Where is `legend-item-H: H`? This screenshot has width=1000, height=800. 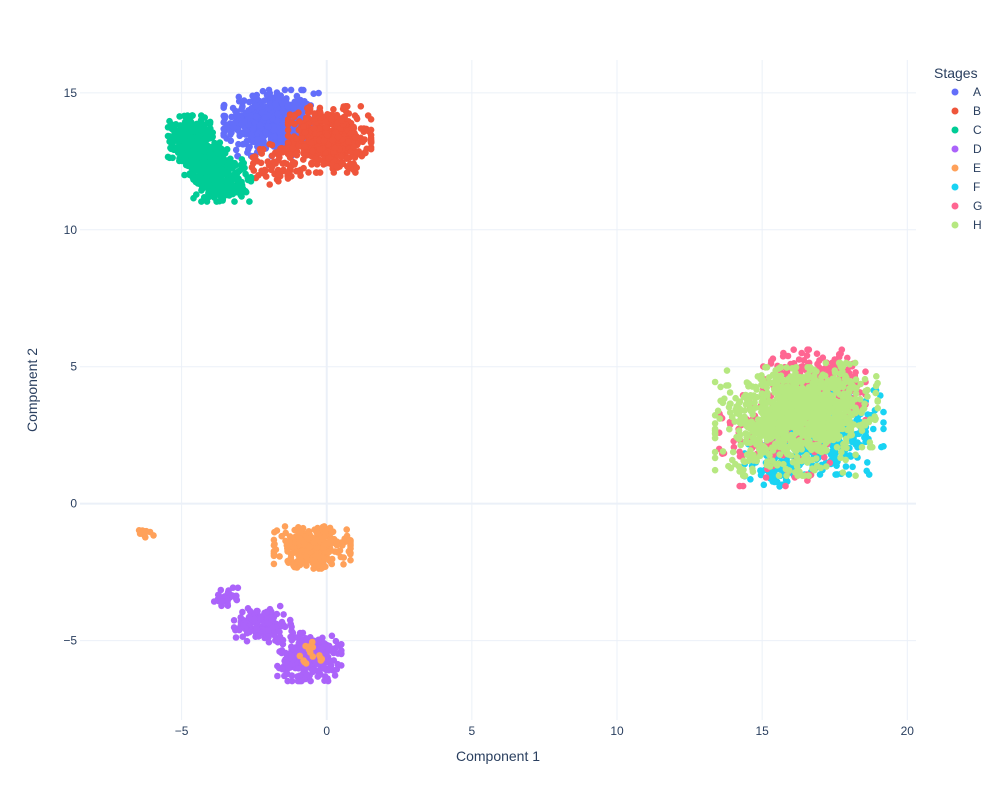
legend-item-H: H is located at coordinates (966, 225).